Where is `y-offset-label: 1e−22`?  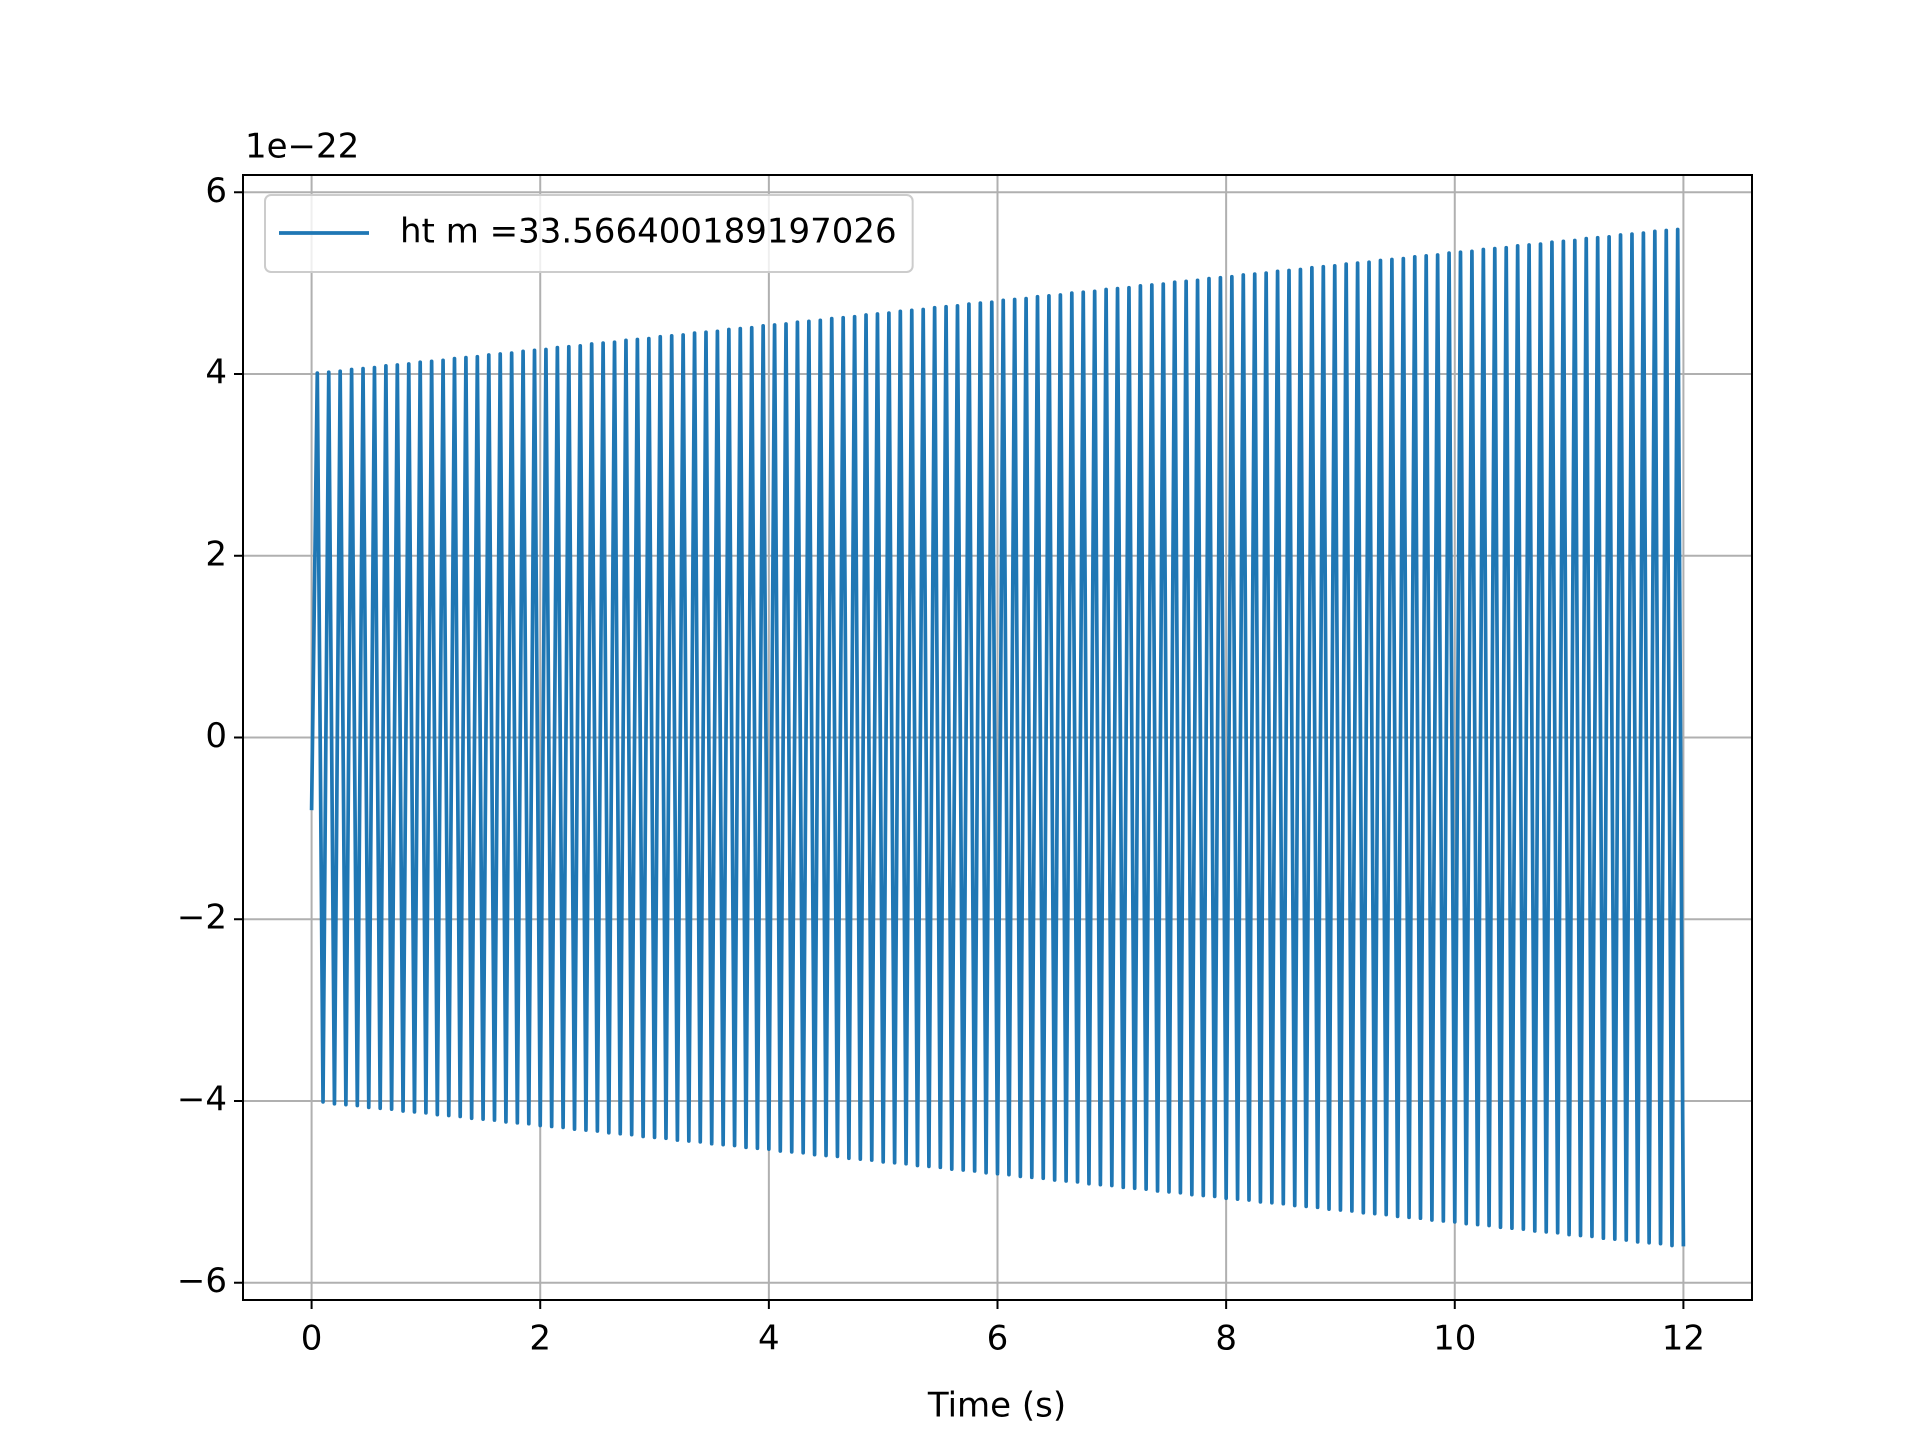 y-offset-label: 1e−22 is located at coordinates (302, 147).